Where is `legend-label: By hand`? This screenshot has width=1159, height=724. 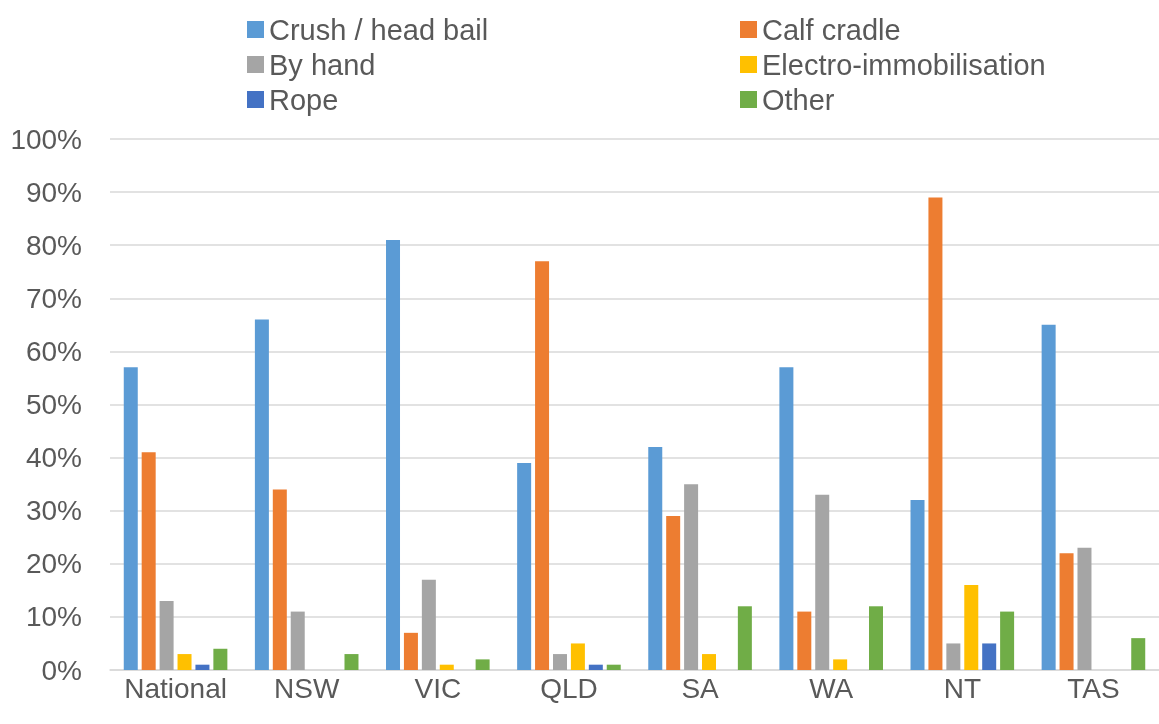
legend-label: By hand is located at coordinates (322, 64).